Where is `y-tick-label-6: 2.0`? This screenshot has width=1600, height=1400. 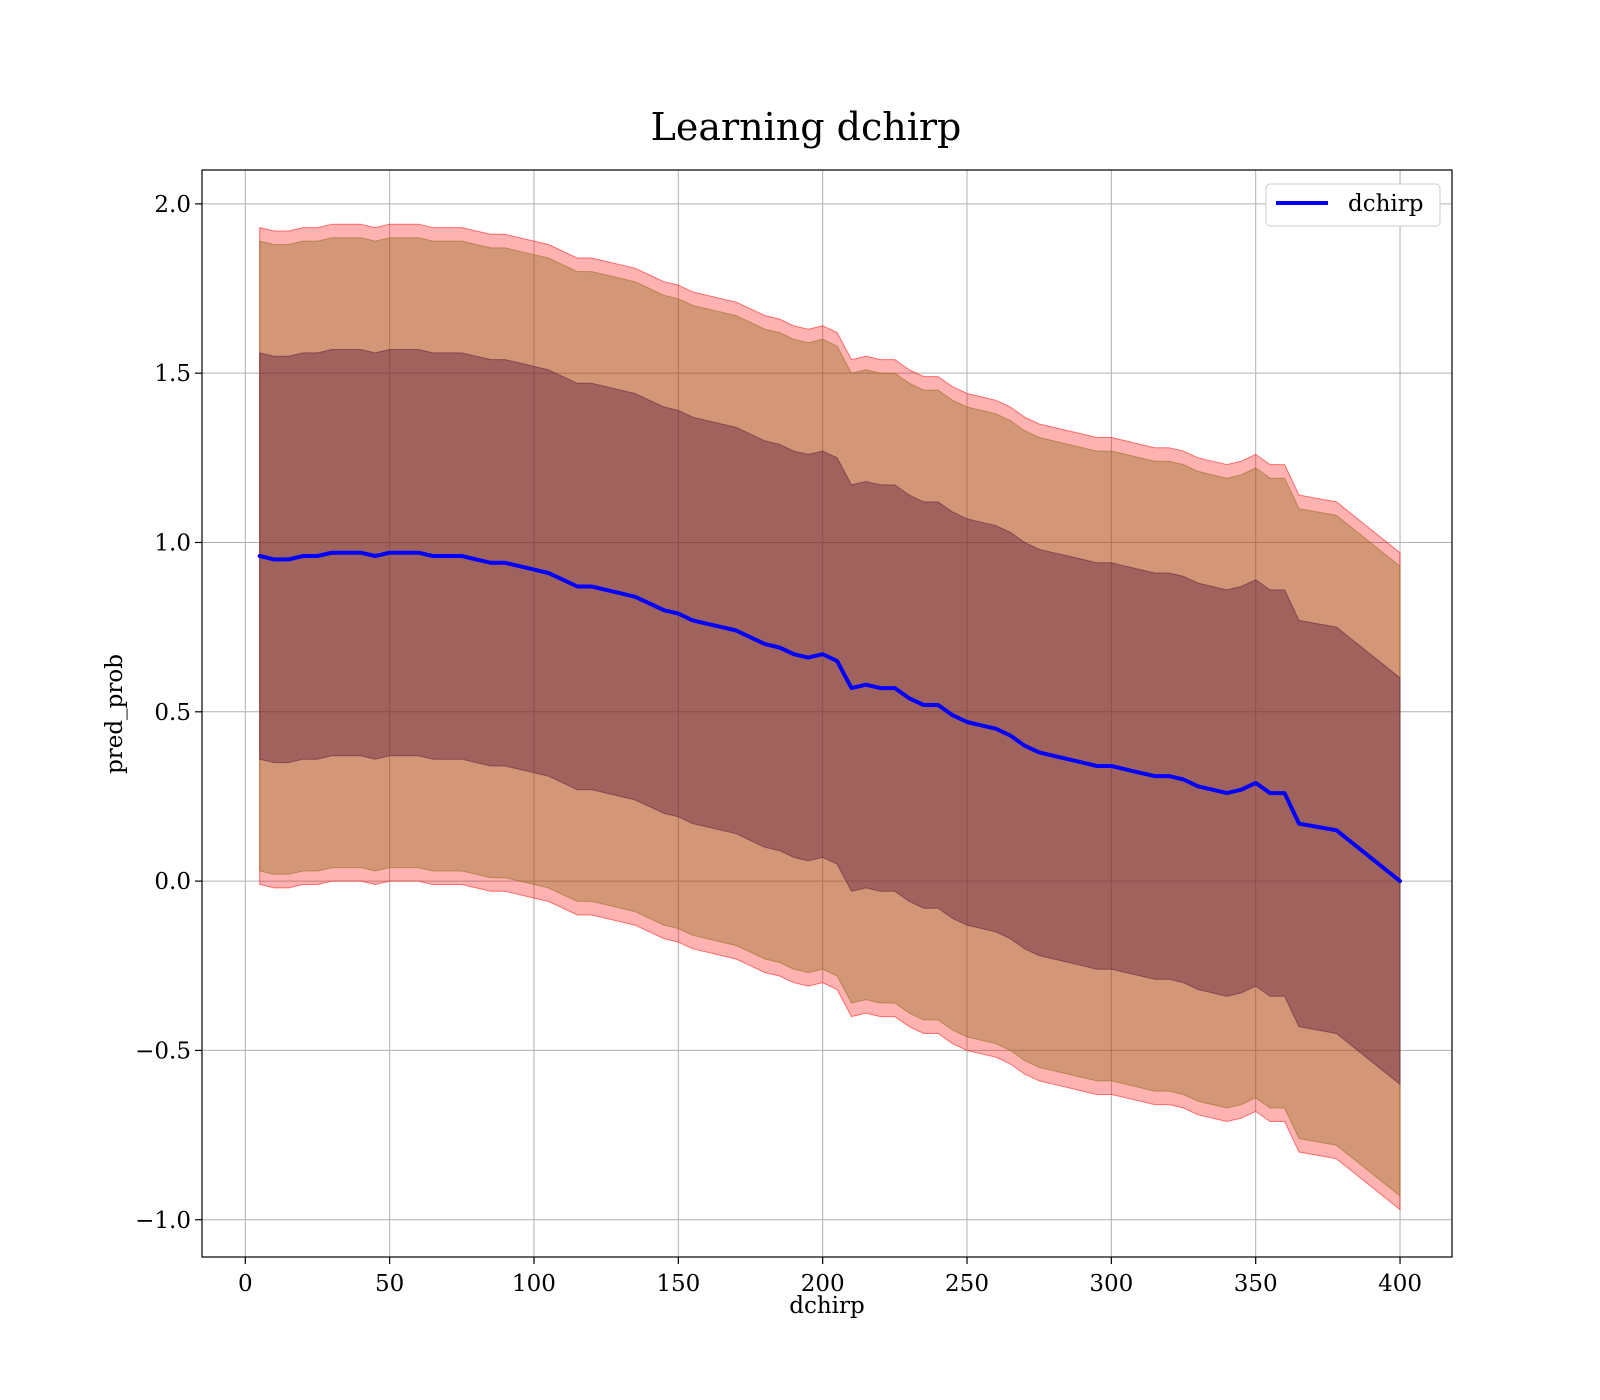
y-tick-label-6: 2.0 is located at coordinates (172, 205).